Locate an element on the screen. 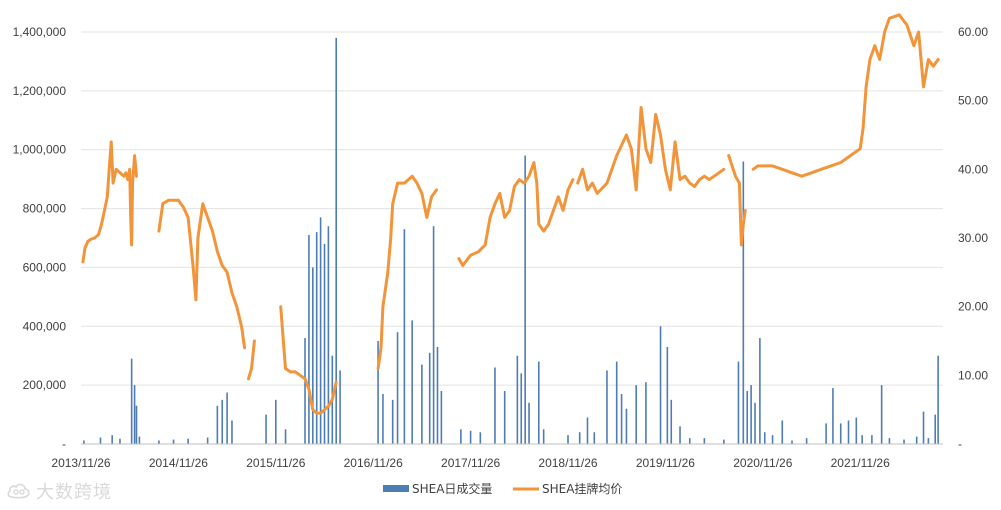 The image size is (1001, 510). right-tick-label: 10.00 is located at coordinates (973, 375).